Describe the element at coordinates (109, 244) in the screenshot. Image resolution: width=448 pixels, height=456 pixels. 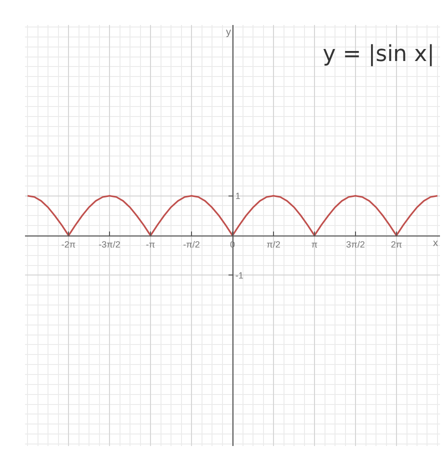
I see `x-tick-label: -3π/2` at that location.